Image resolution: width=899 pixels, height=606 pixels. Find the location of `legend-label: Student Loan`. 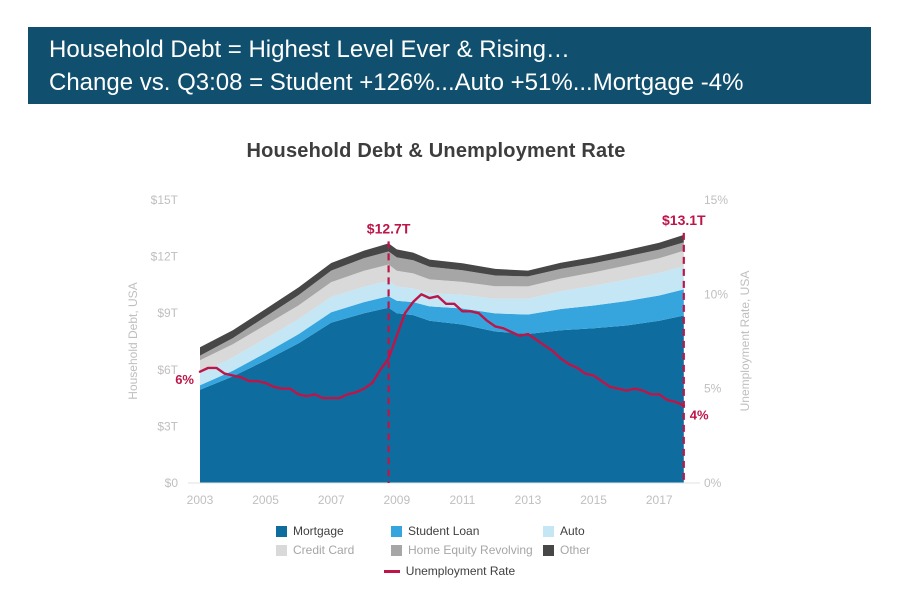

legend-label: Student Loan is located at coordinates (444, 531).